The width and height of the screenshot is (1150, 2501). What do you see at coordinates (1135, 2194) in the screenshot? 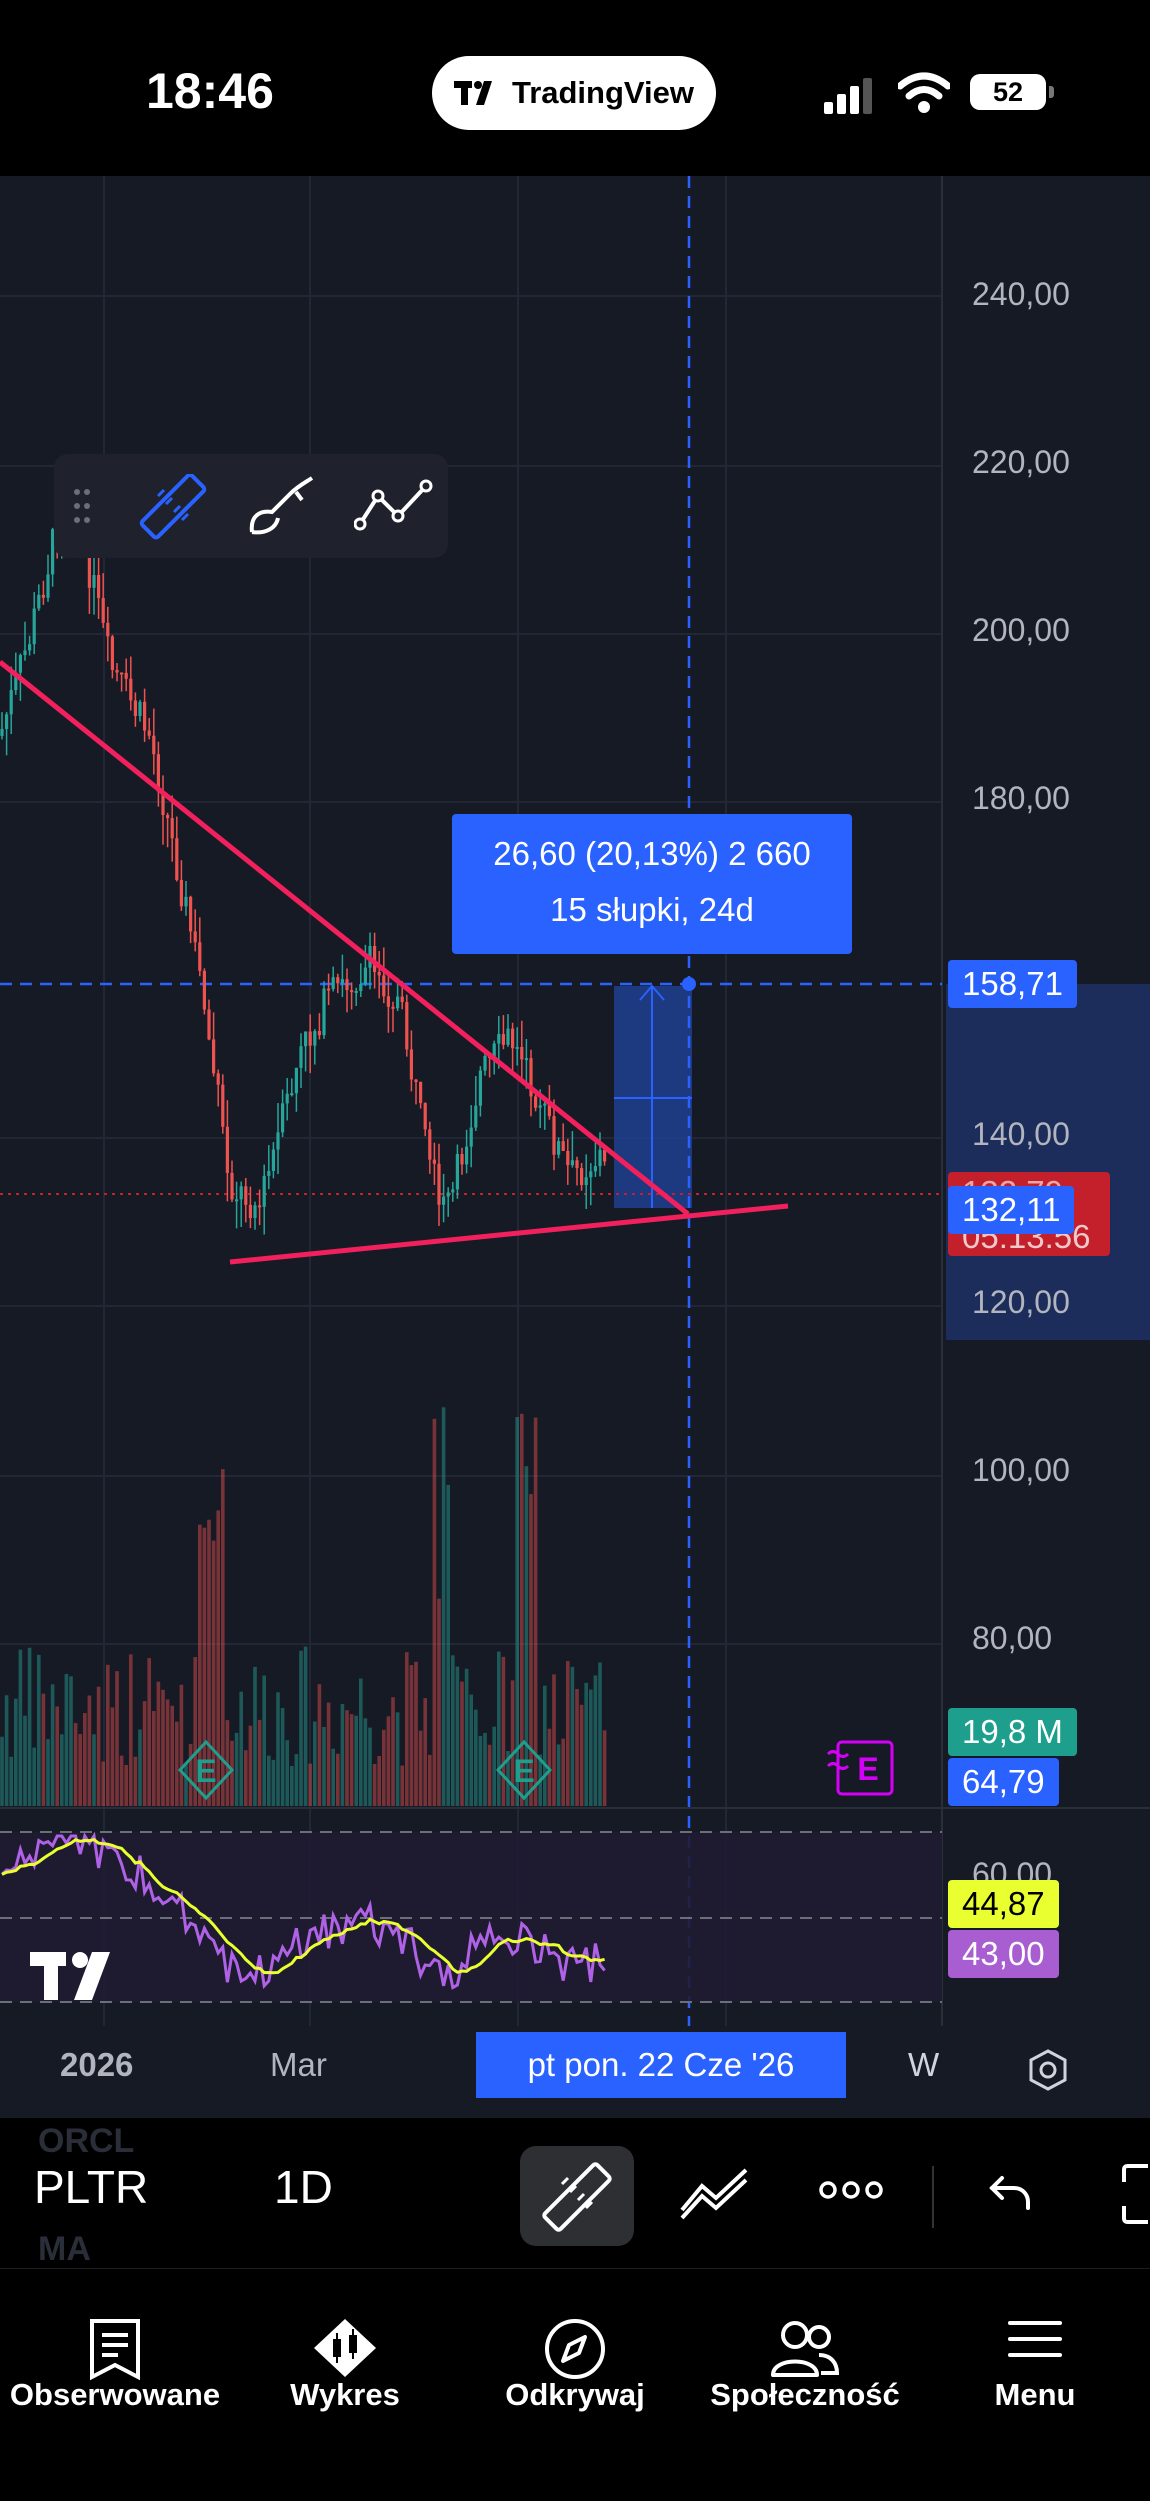
I see `fullscreen-icon` at bounding box center [1135, 2194].